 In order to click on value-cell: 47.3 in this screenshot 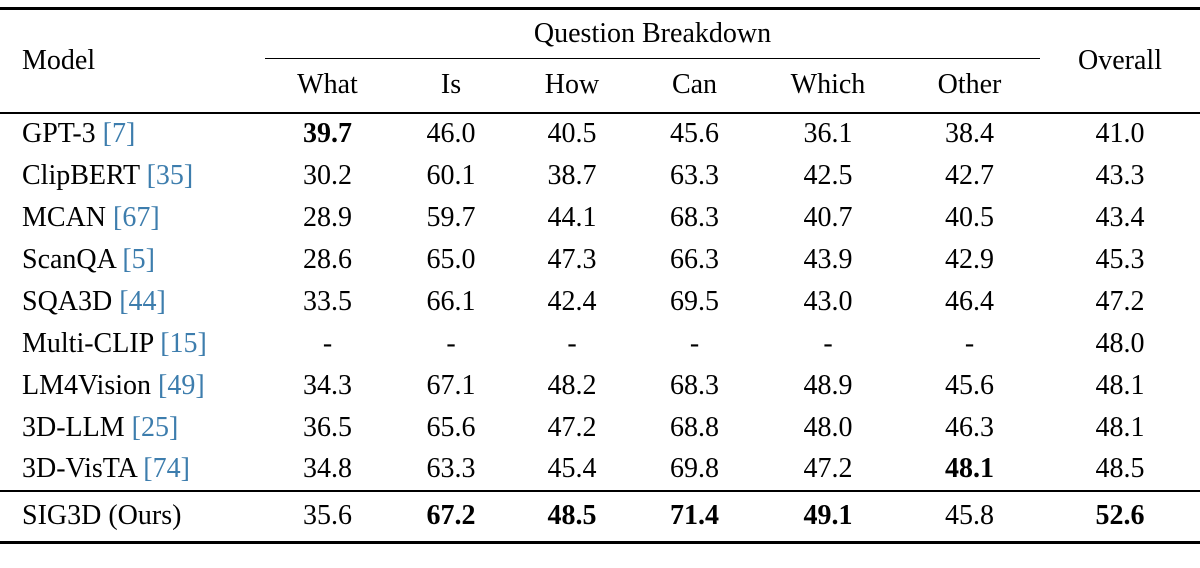, I will do `click(572, 259)`.